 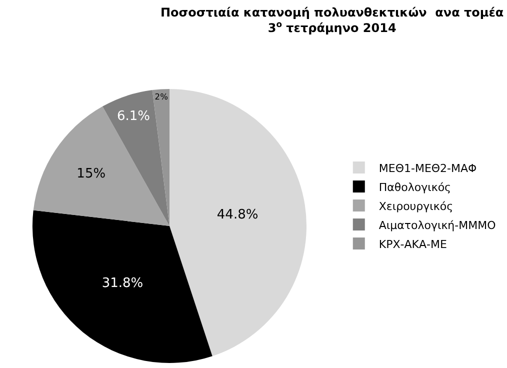 I want to click on data-label: 31.8%, so click(x=123, y=284).